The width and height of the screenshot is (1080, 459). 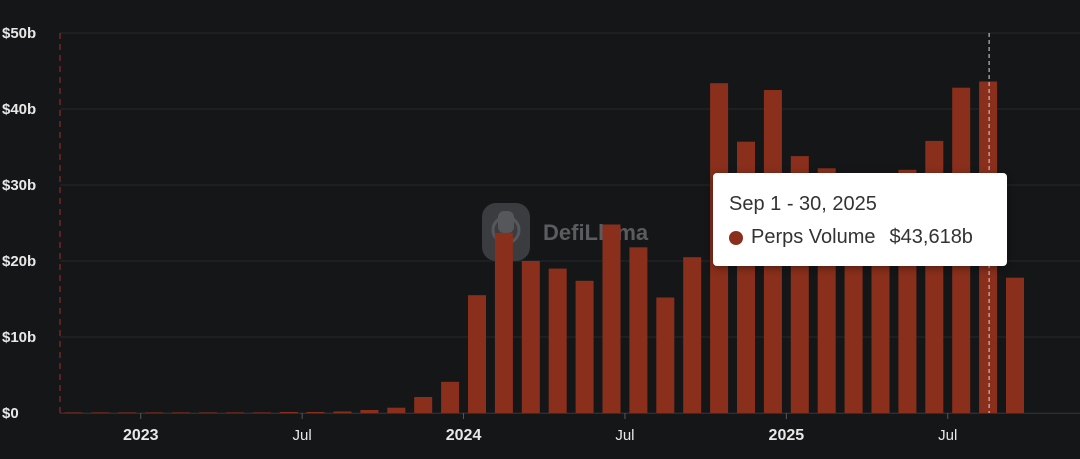 What do you see at coordinates (570, 428) in the screenshot?
I see `x-axis: 2023 Jul 2024 Jul 2025 Jul` at bounding box center [570, 428].